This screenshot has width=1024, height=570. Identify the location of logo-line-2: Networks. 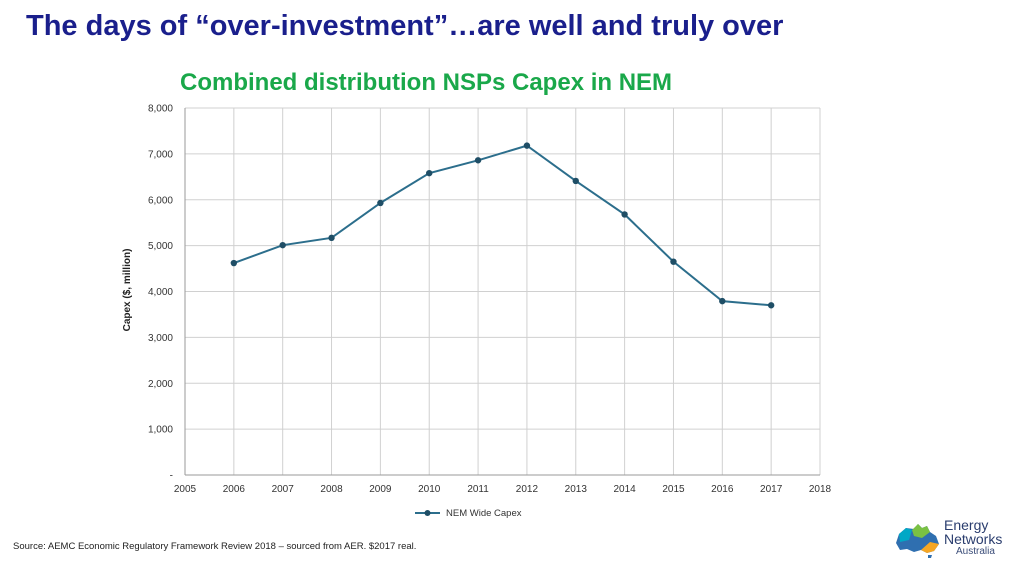
(973, 539).